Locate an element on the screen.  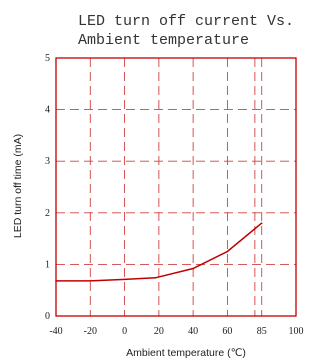
x-tick-label: -40 is located at coordinates (55, 331).